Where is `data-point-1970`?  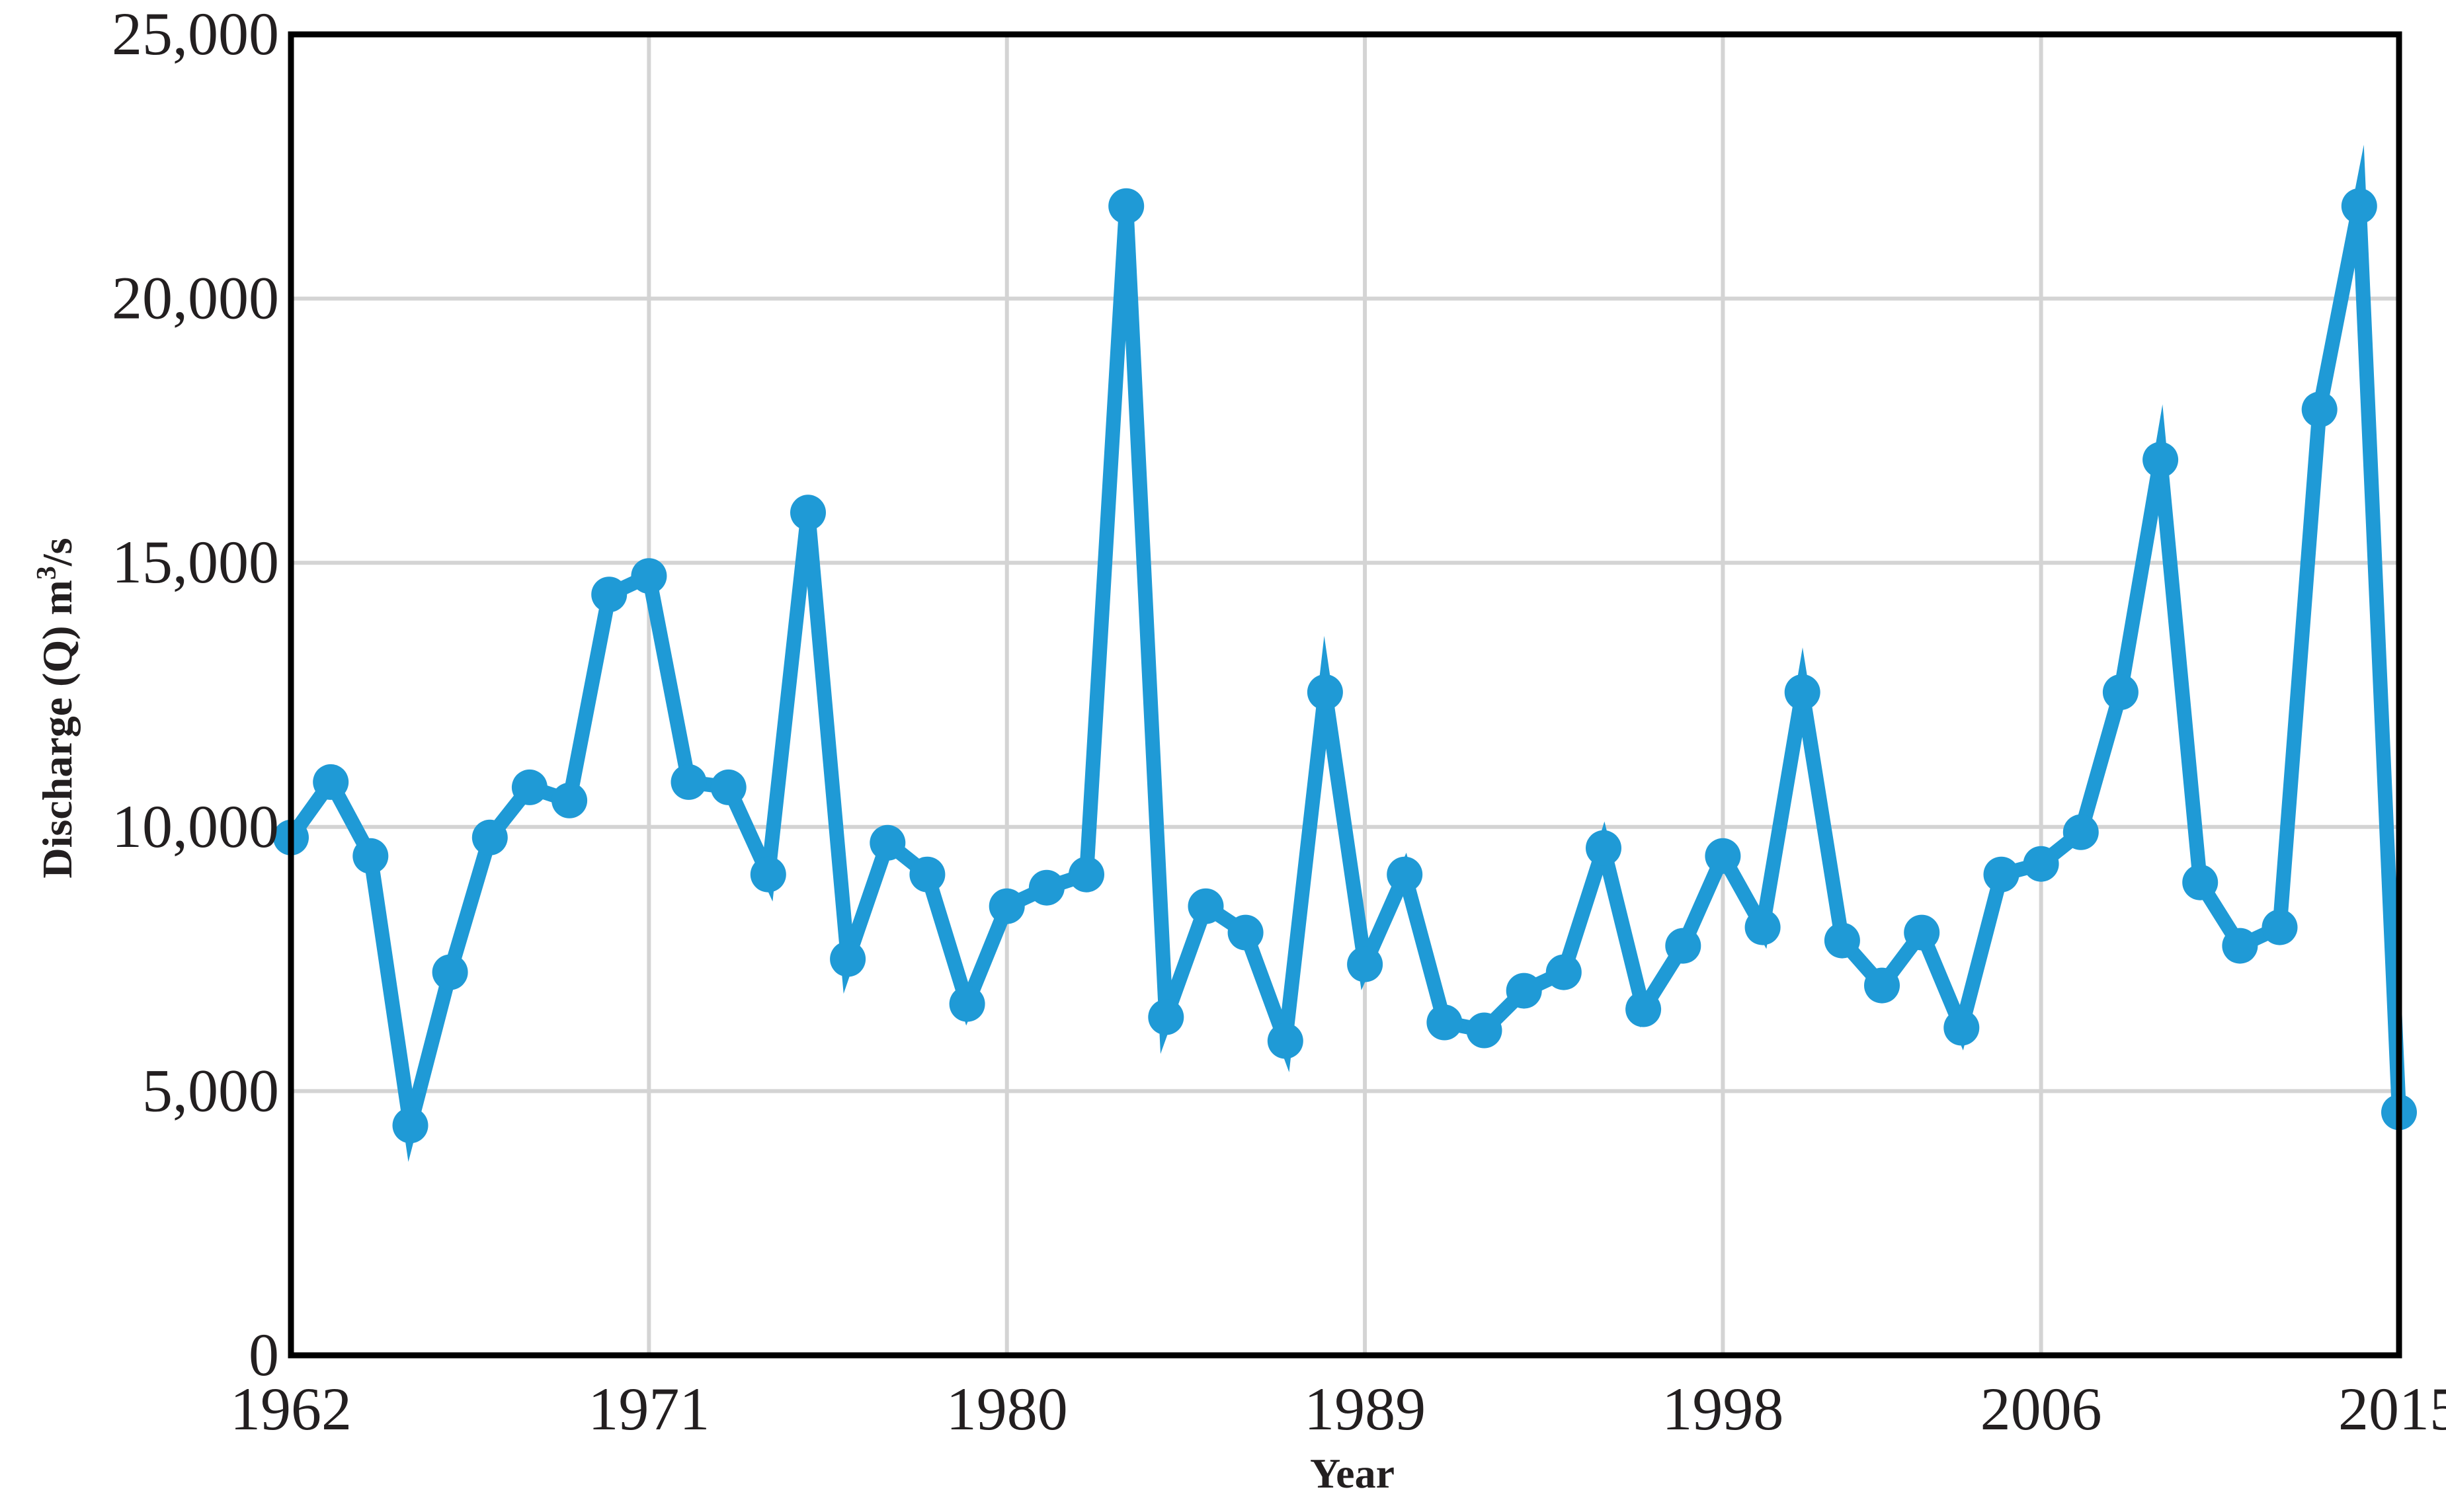 data-point-1970 is located at coordinates (609, 595).